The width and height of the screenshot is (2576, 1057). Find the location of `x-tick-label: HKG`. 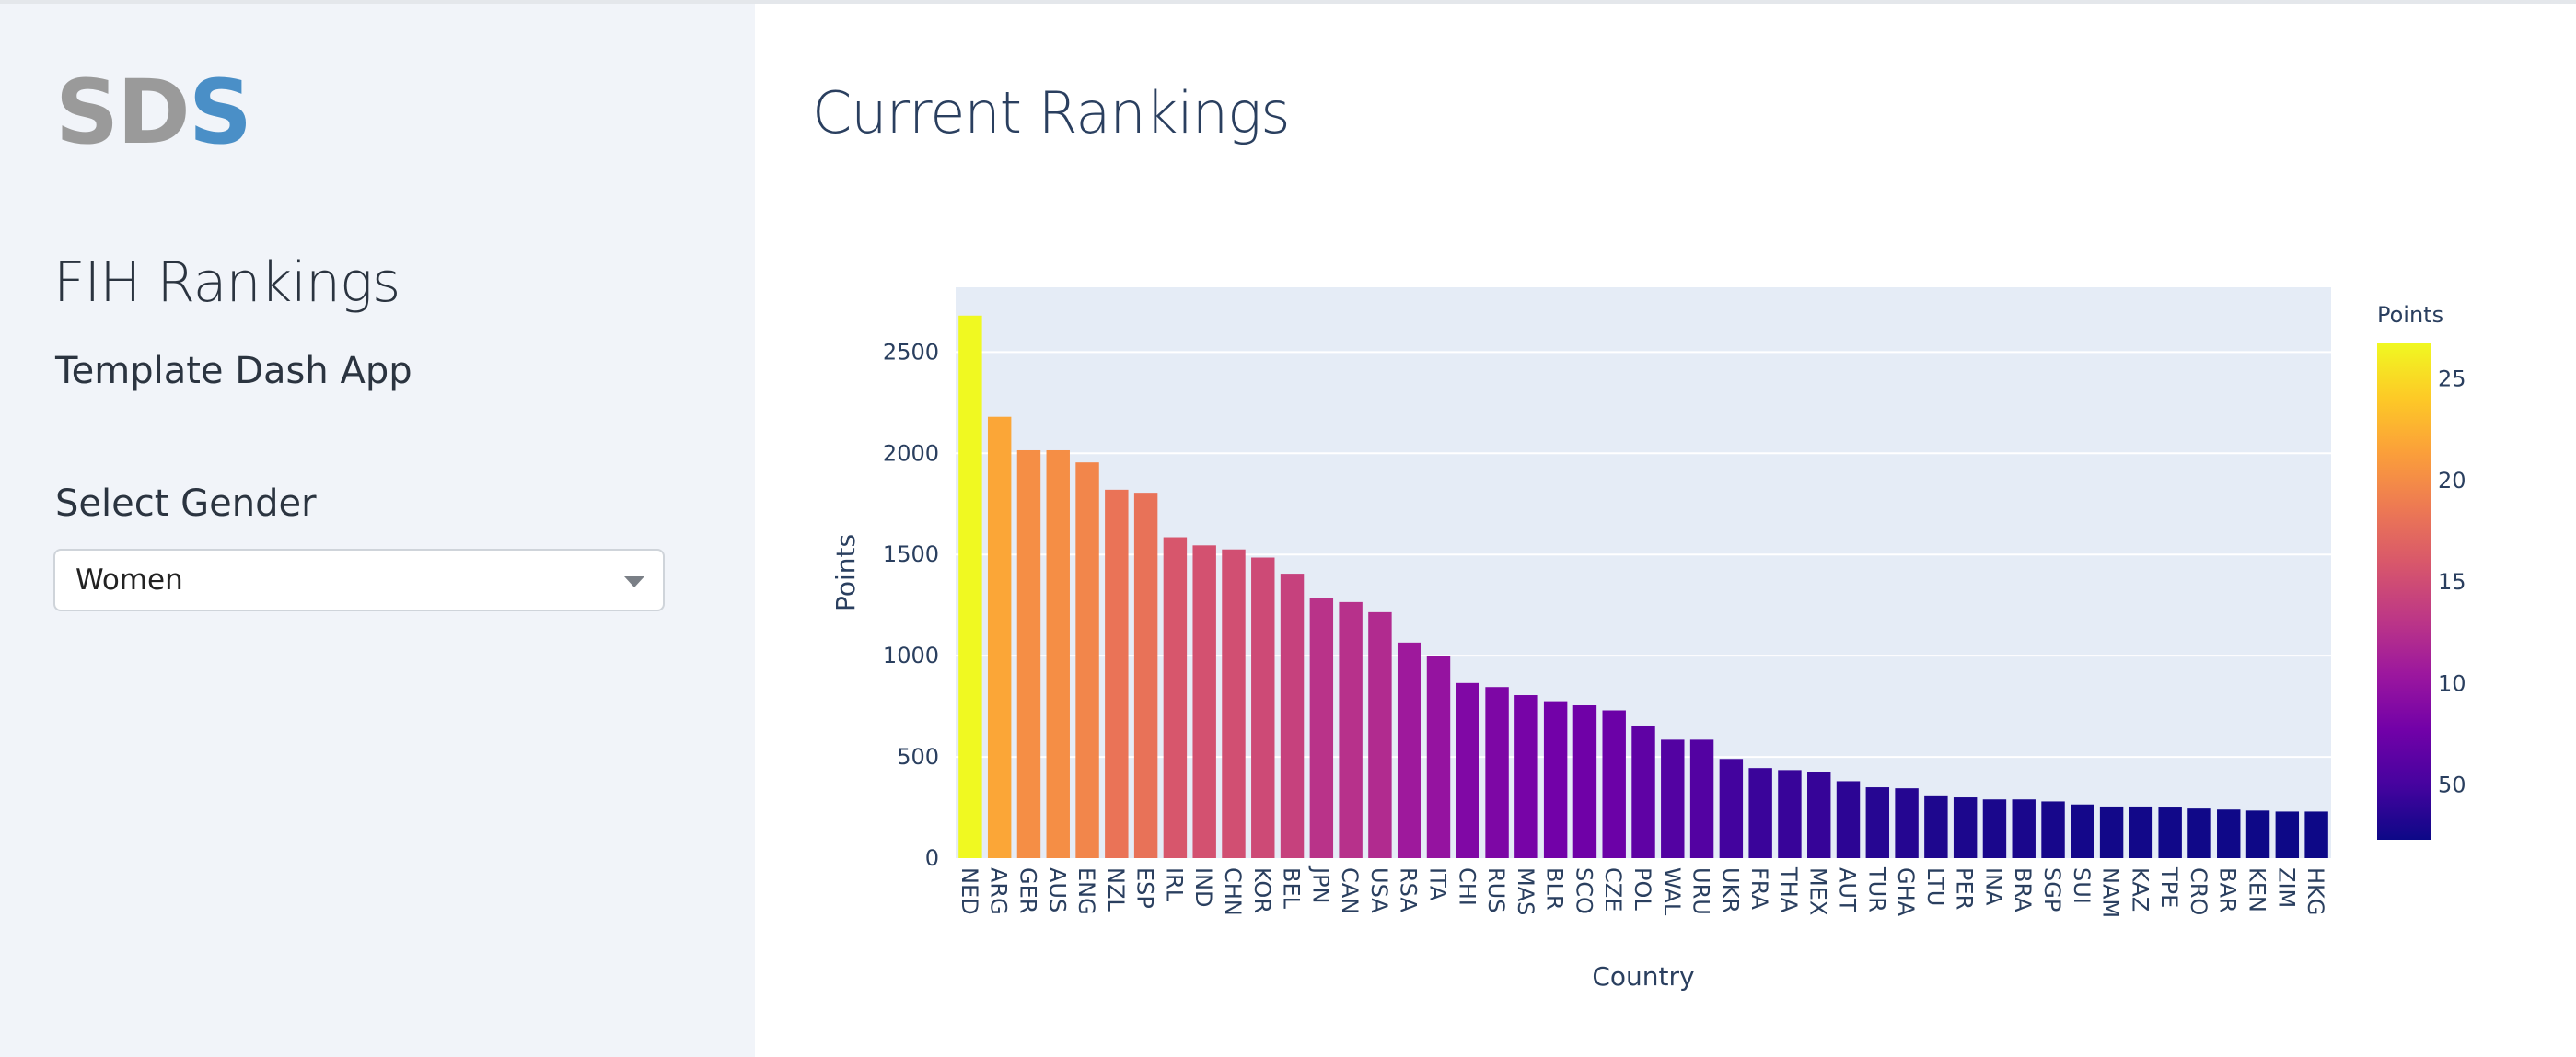

x-tick-label: HKG is located at coordinates (2315, 891).